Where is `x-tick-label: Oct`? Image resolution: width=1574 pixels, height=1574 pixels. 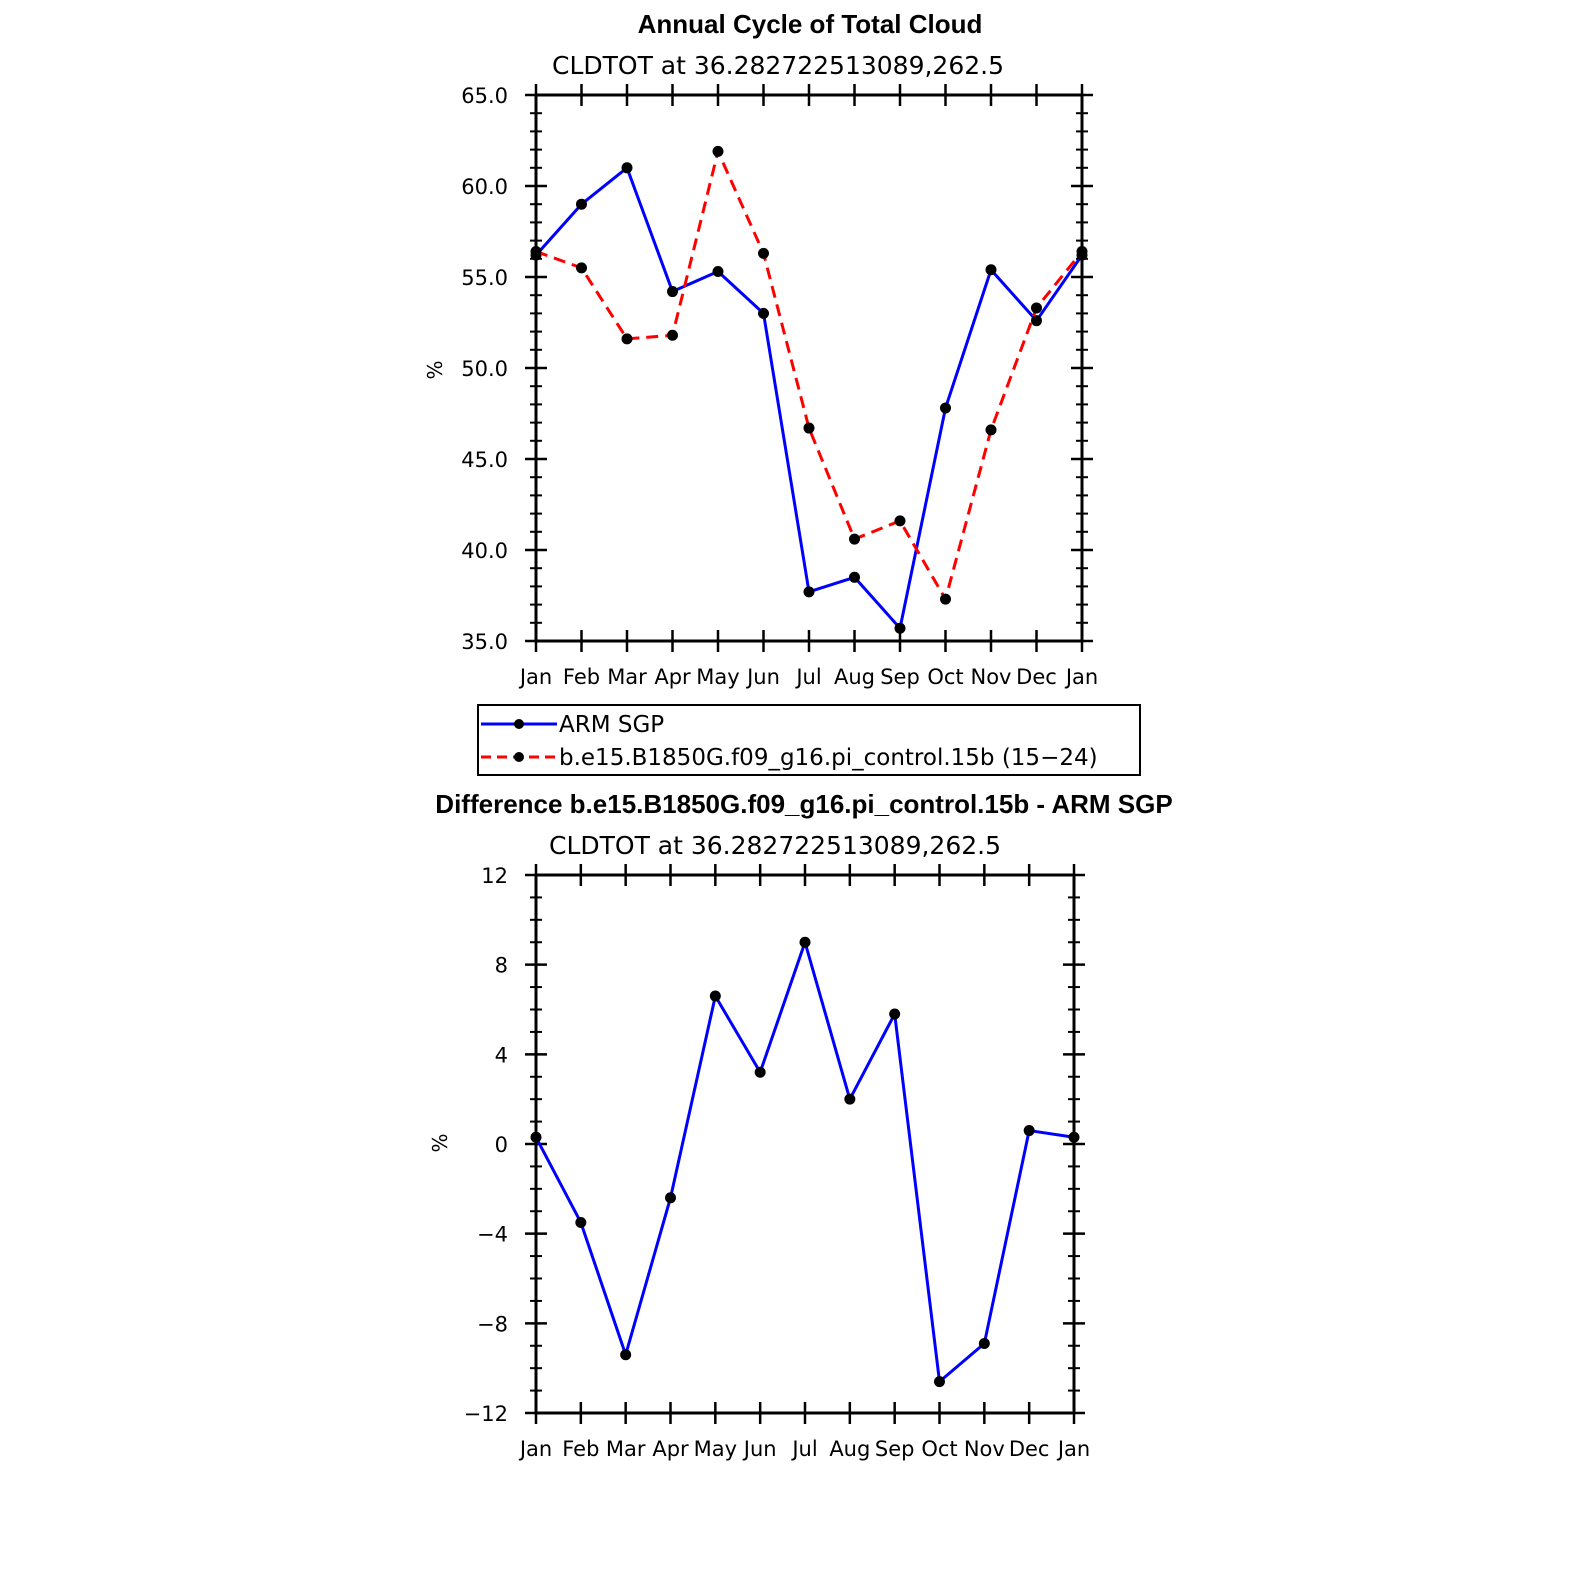 x-tick-label: Oct is located at coordinates (939, 1449).